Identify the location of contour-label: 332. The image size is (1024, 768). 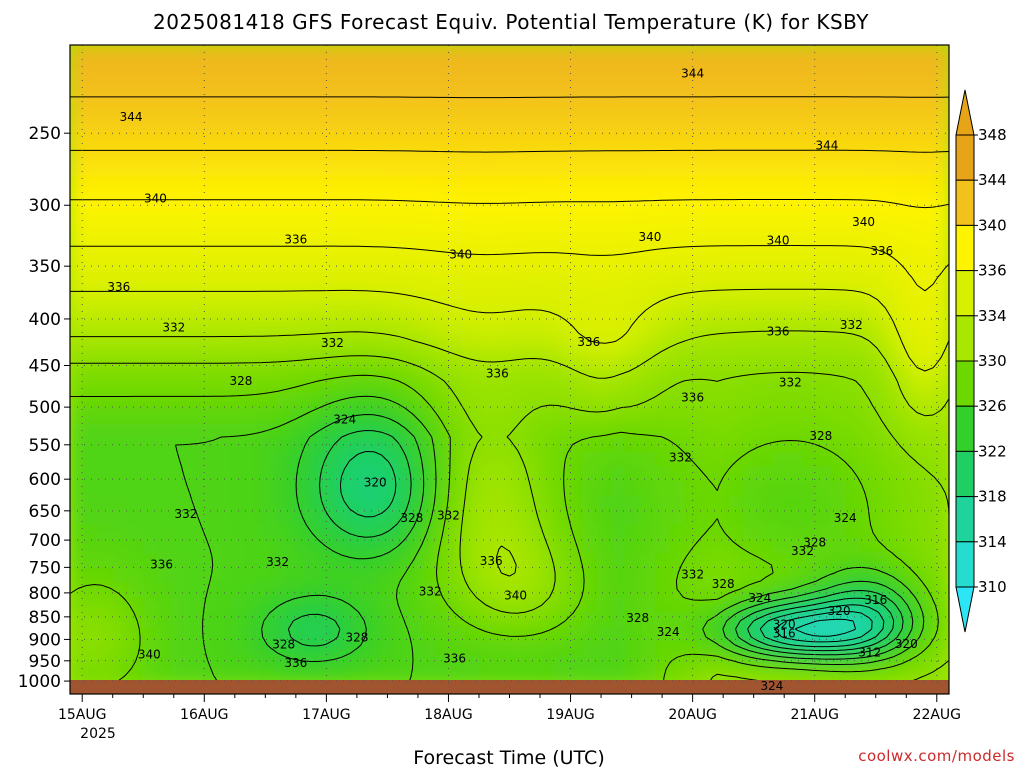
(332, 343).